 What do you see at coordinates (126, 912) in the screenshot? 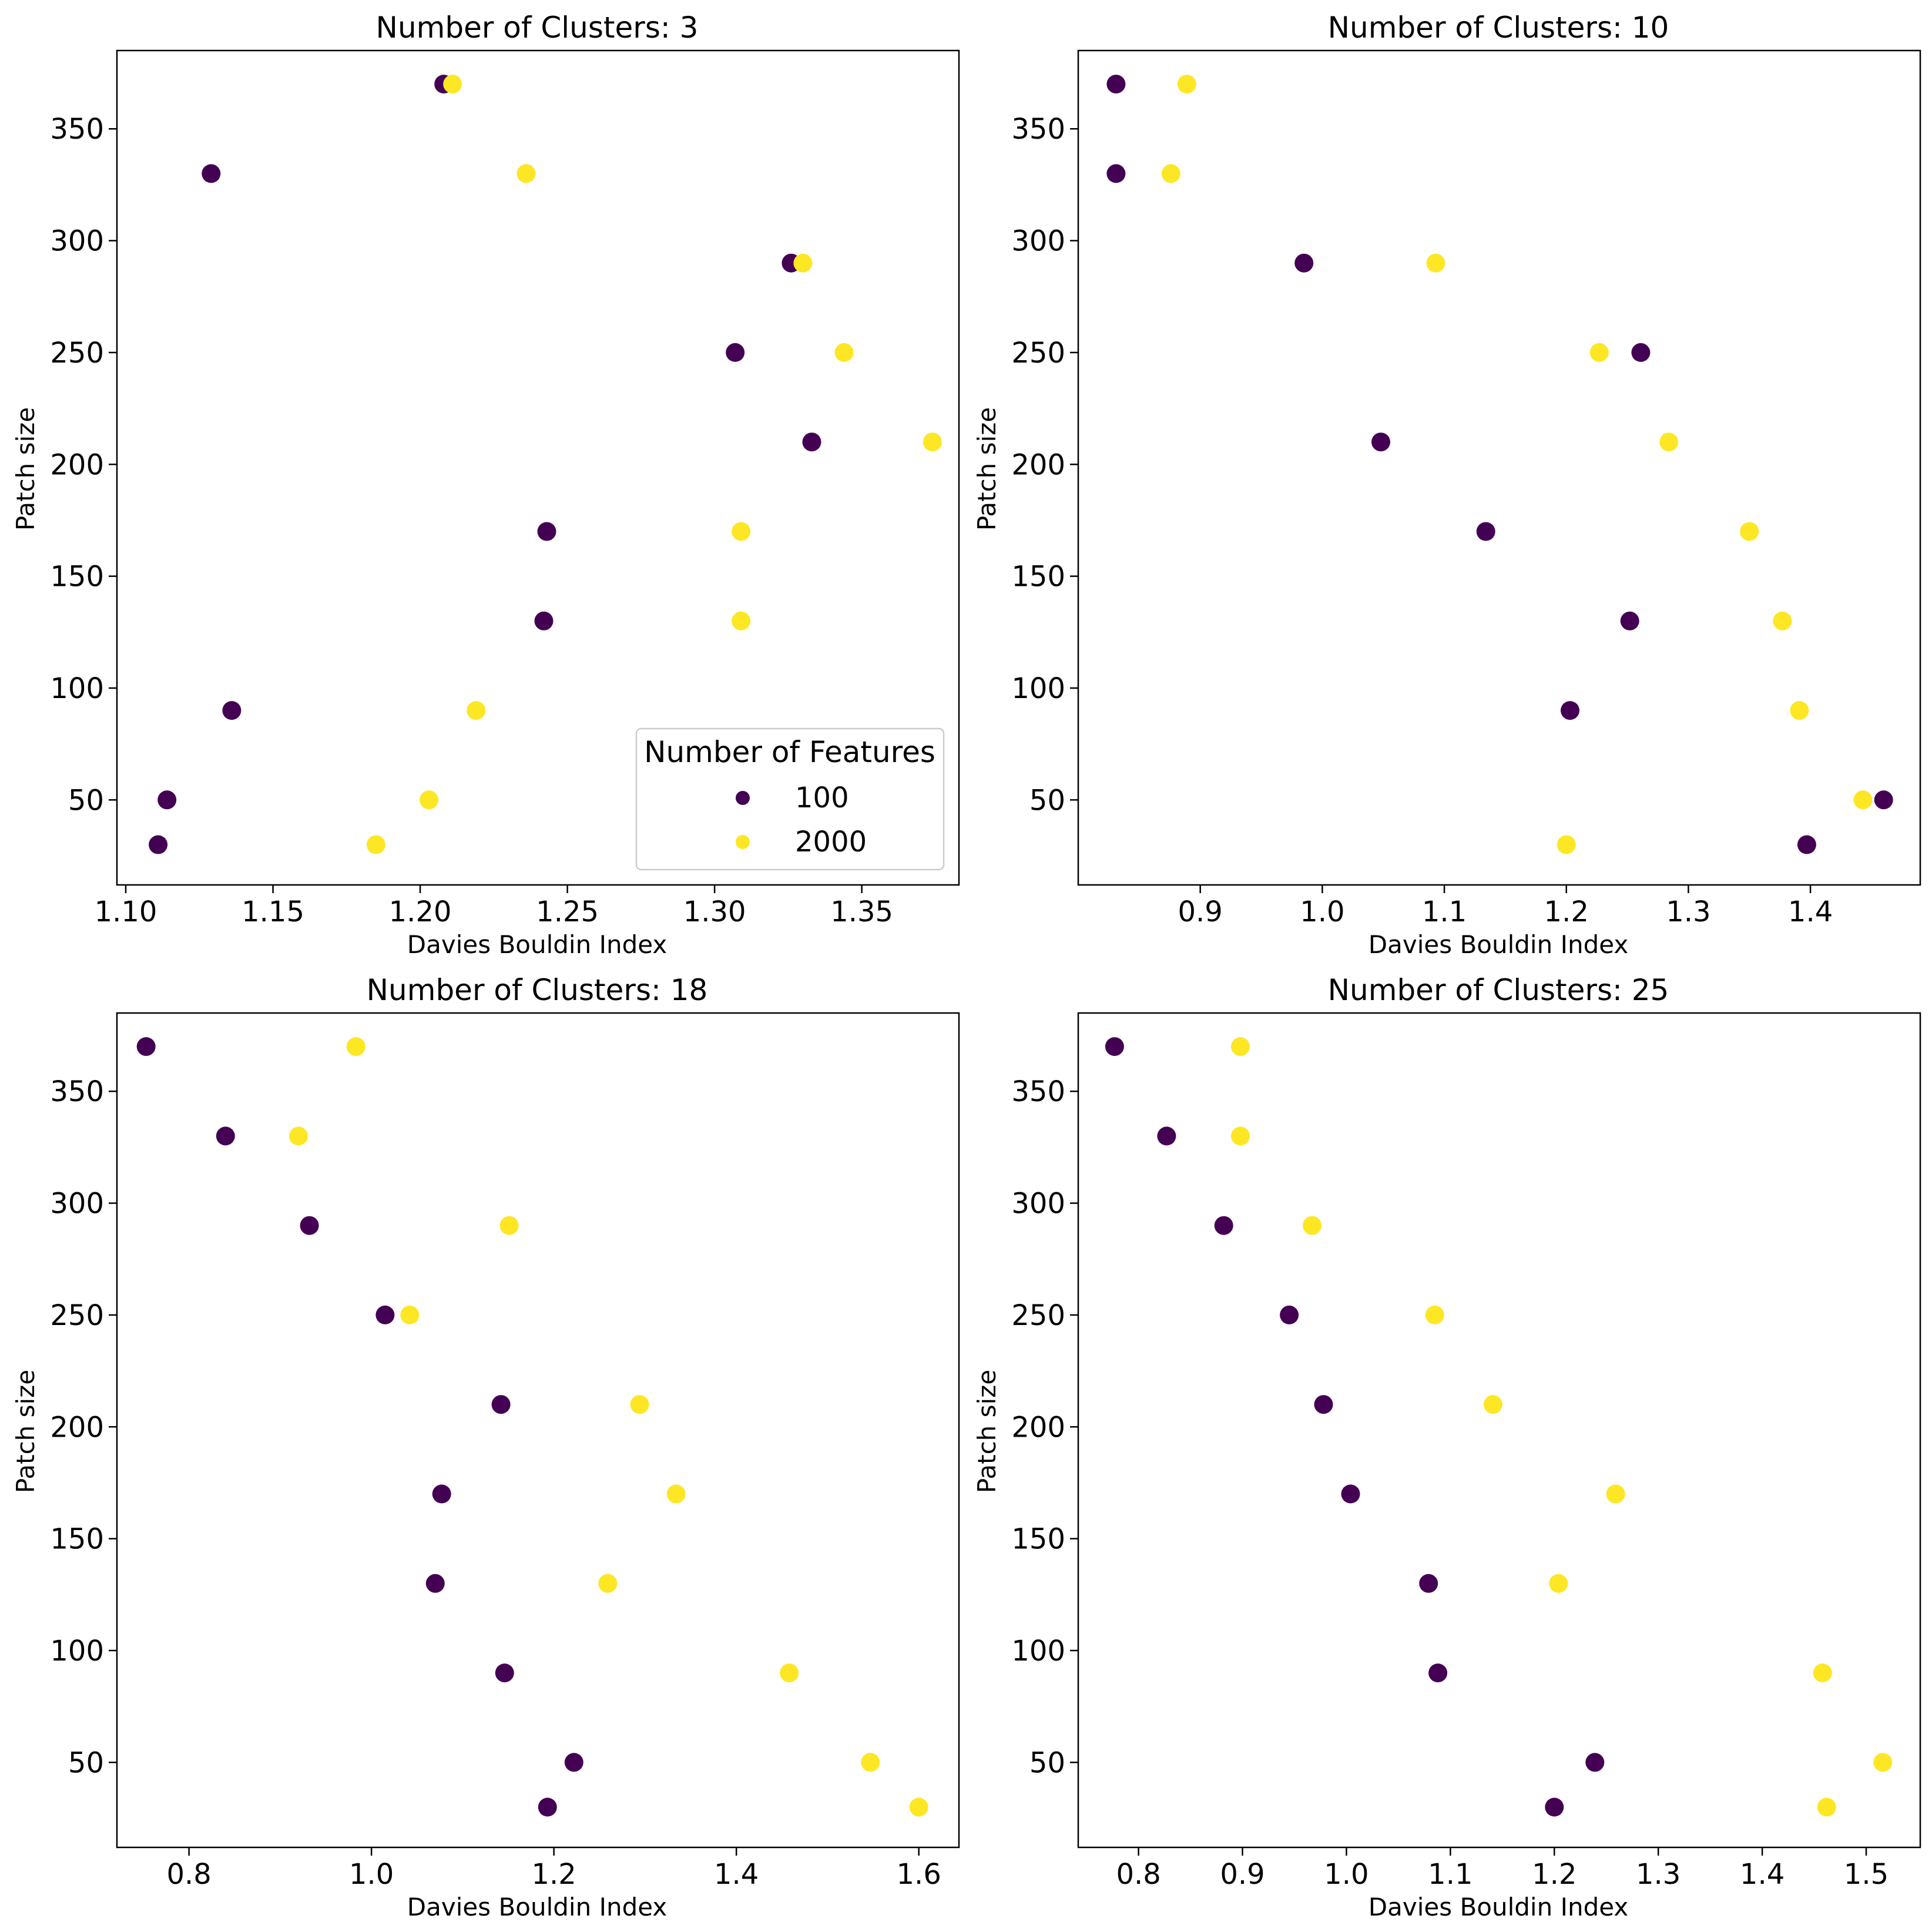
I see `x-tick-label: 1.10` at bounding box center [126, 912].